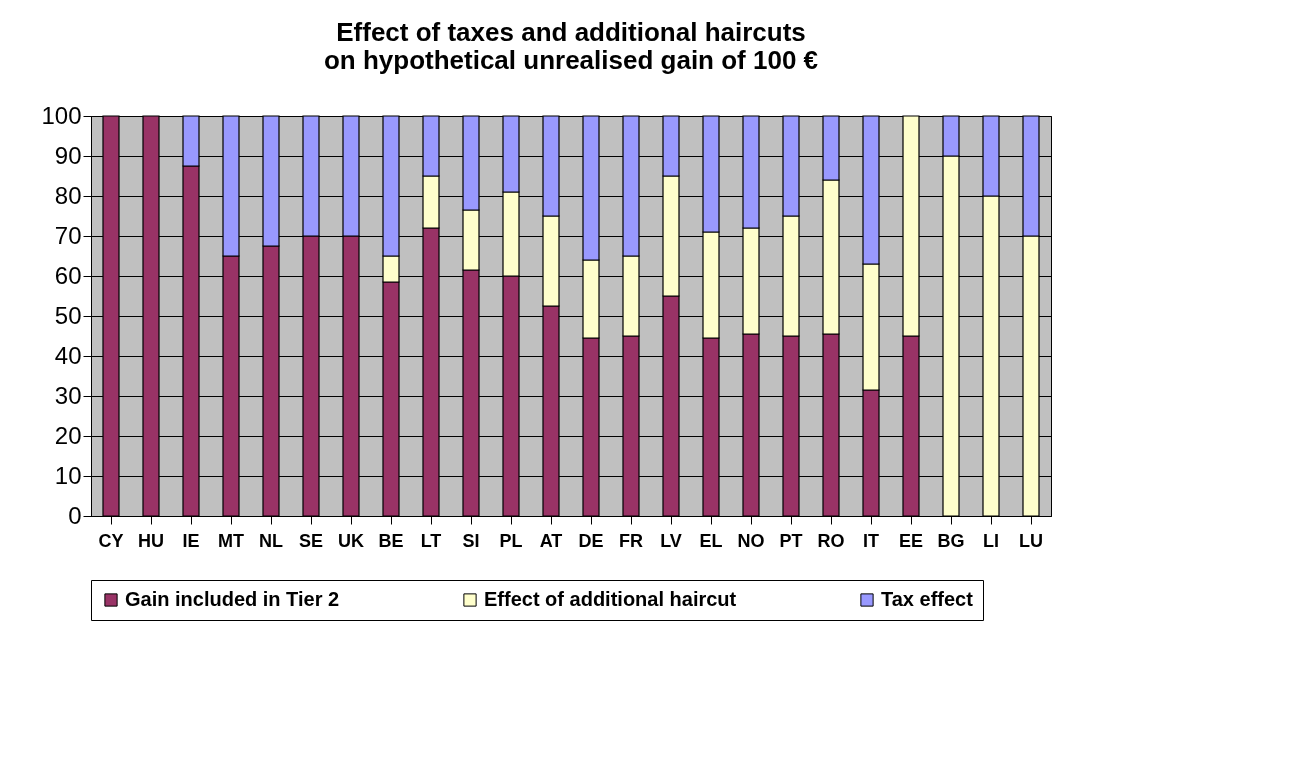 The width and height of the screenshot is (1301, 771). What do you see at coordinates (791, 540) in the screenshot?
I see `x-tick-label: PT` at bounding box center [791, 540].